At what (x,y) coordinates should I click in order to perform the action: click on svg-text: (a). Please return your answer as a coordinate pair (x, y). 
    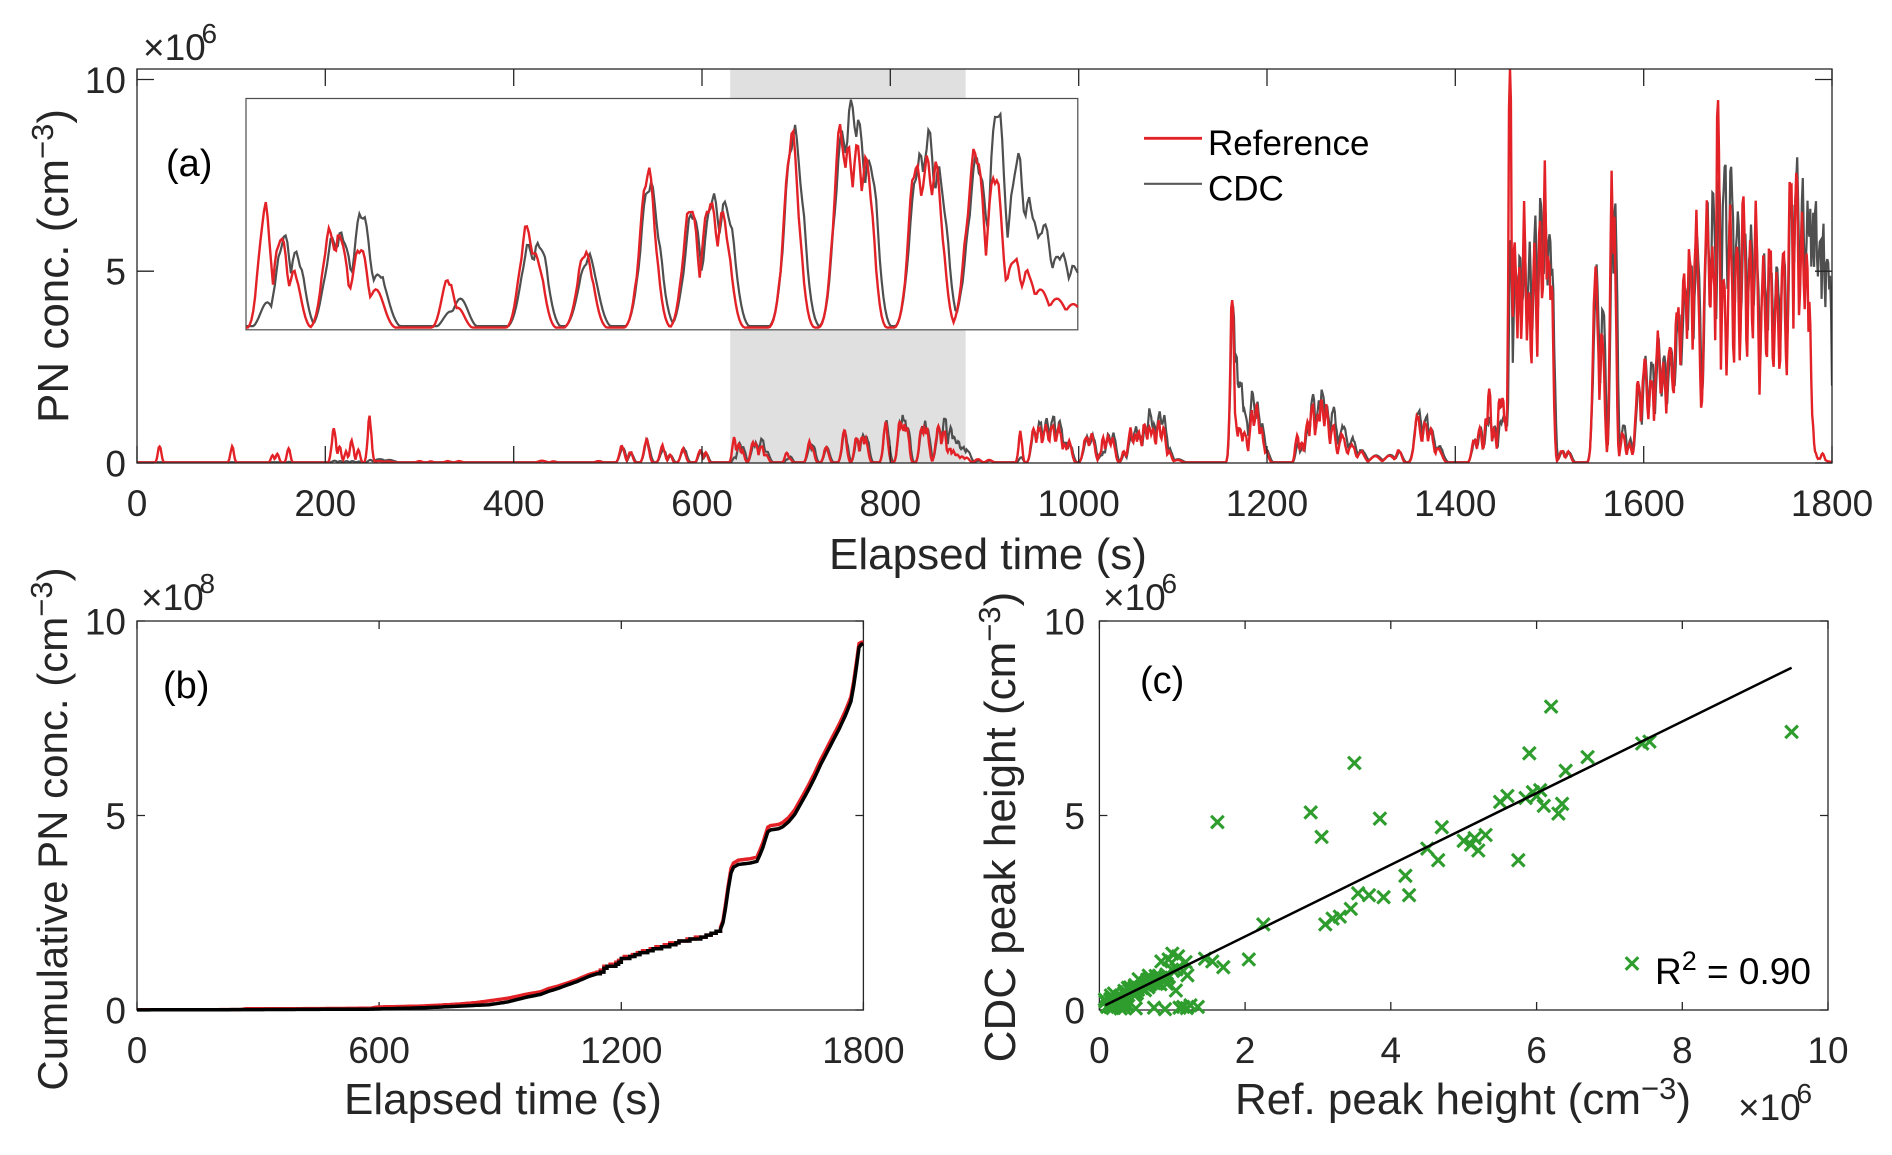
    Looking at the image, I should click on (189, 164).